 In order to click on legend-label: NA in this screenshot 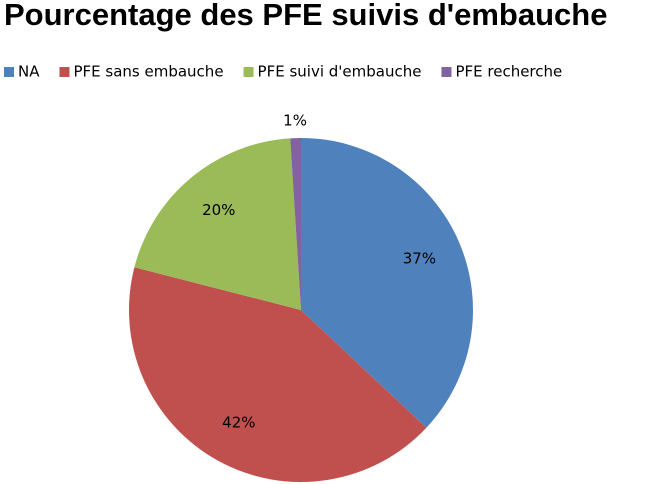, I will do `click(29, 72)`.